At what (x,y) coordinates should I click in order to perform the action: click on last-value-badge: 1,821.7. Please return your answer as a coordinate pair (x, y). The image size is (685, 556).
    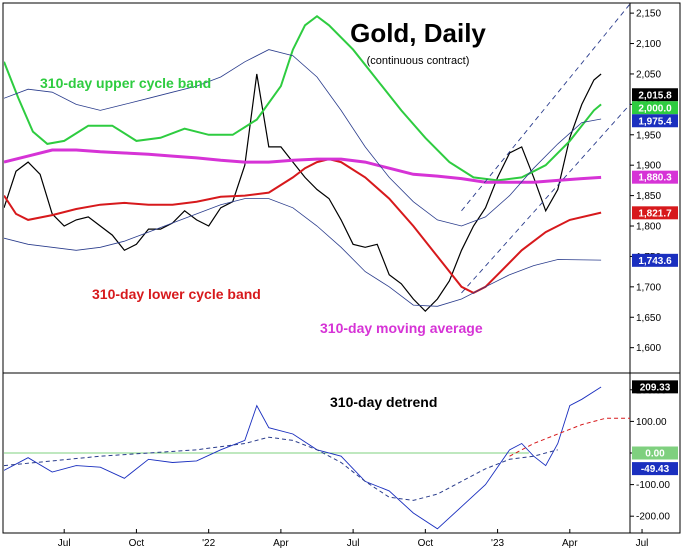
    Looking at the image, I should click on (655, 213).